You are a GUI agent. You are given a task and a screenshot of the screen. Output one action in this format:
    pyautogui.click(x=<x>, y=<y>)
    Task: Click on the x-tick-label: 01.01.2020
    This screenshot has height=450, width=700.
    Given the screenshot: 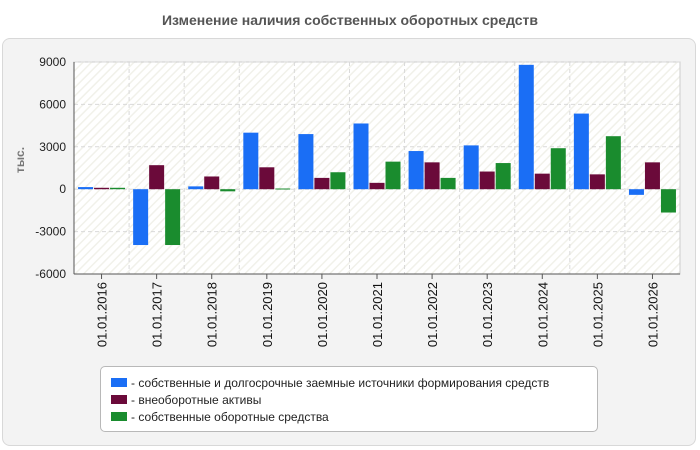 What is the action you would take?
    pyautogui.click(x=322, y=314)
    